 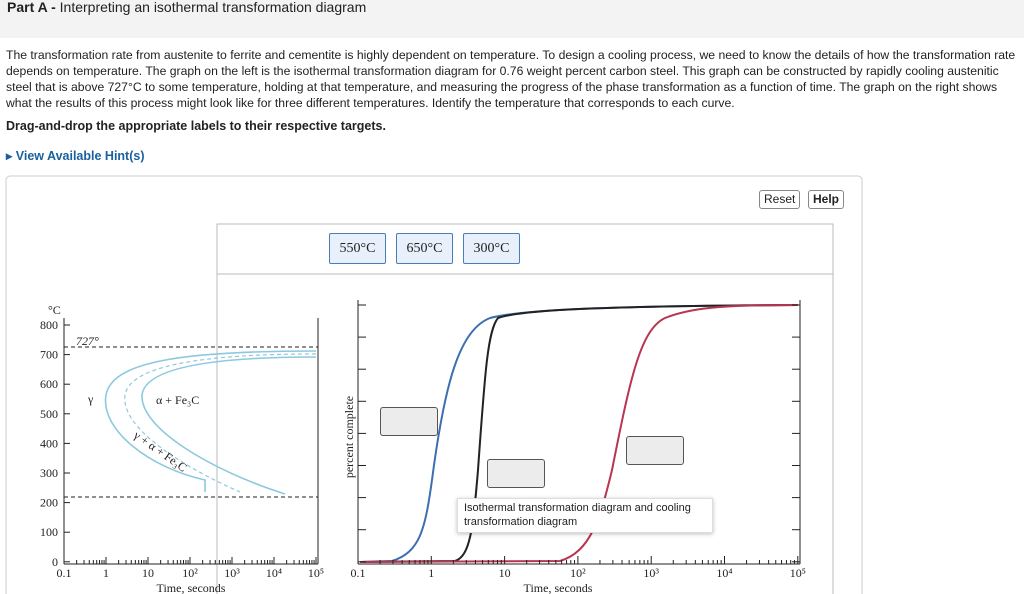 What do you see at coordinates (357, 248) in the screenshot?
I see `drag-label: 550°C` at bounding box center [357, 248].